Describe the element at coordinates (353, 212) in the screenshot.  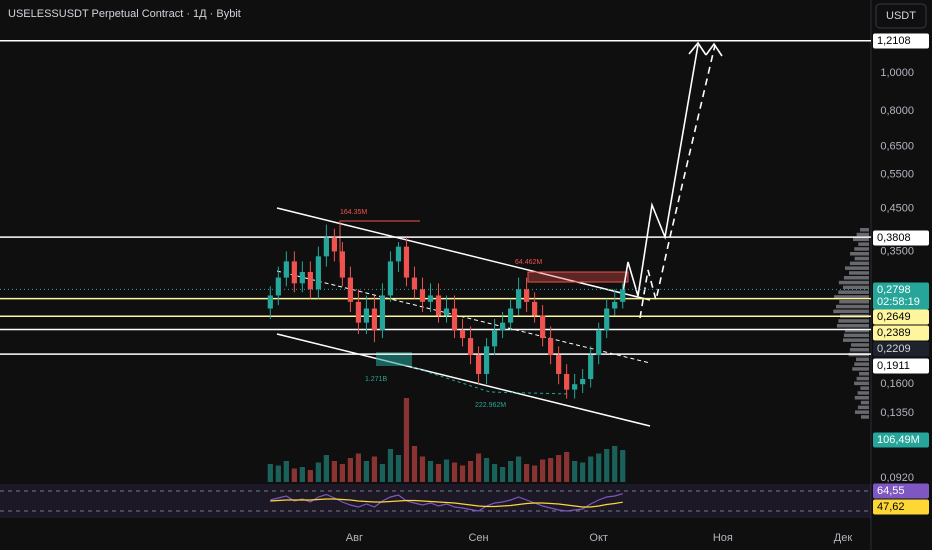
I see `annotation: 164.35M` at that location.